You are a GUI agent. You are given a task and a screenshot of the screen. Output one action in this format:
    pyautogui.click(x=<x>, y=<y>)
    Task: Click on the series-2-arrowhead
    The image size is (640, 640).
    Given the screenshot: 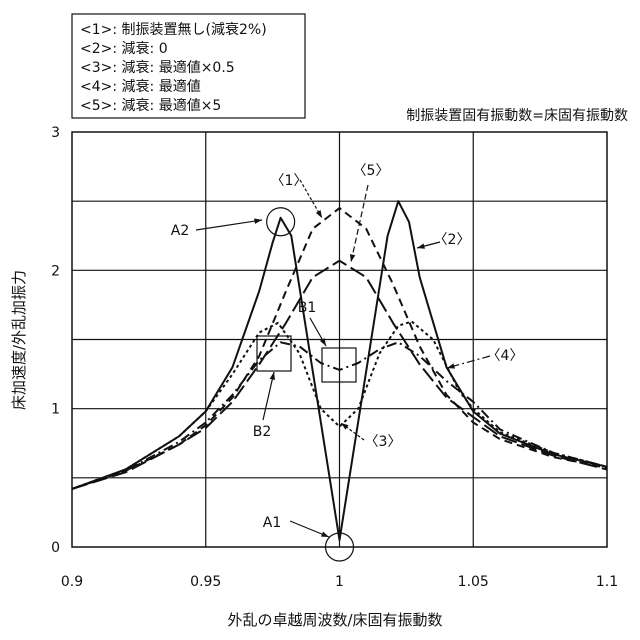 What is the action you would take?
    pyautogui.click(x=421, y=246)
    